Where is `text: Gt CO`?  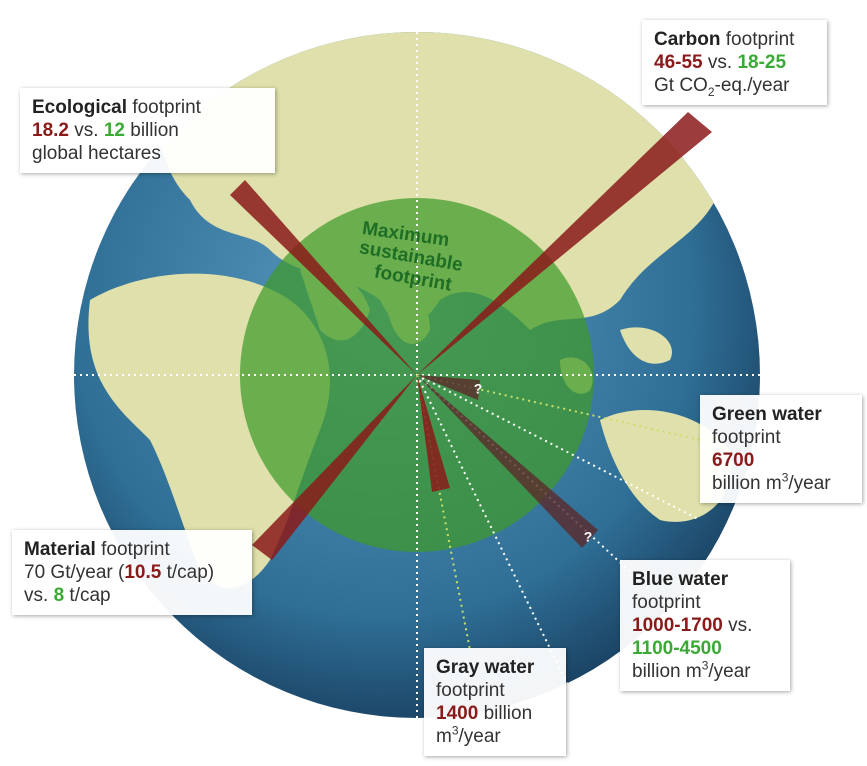
text: Gt CO is located at coordinates (681, 85).